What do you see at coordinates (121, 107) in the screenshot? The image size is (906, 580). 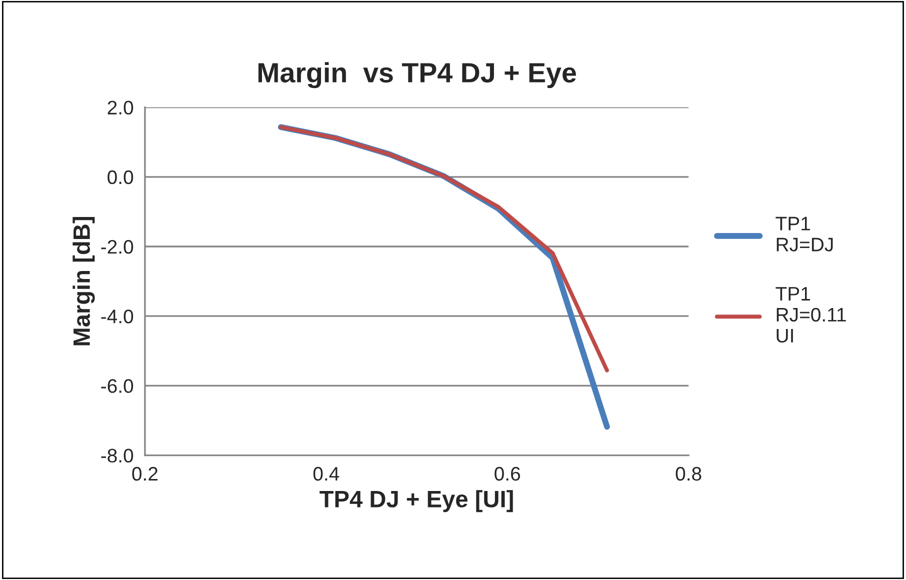 I see `y-tick-label: 2.0` at bounding box center [121, 107].